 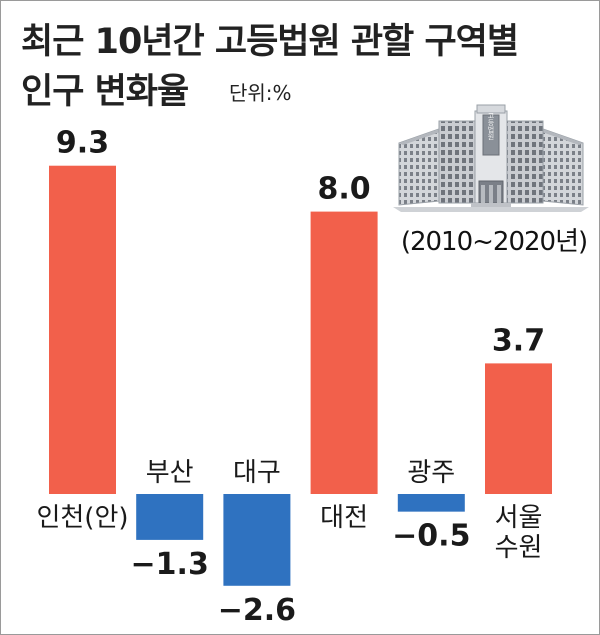 I want to click on category-label-2: 대구, so click(x=257, y=473).